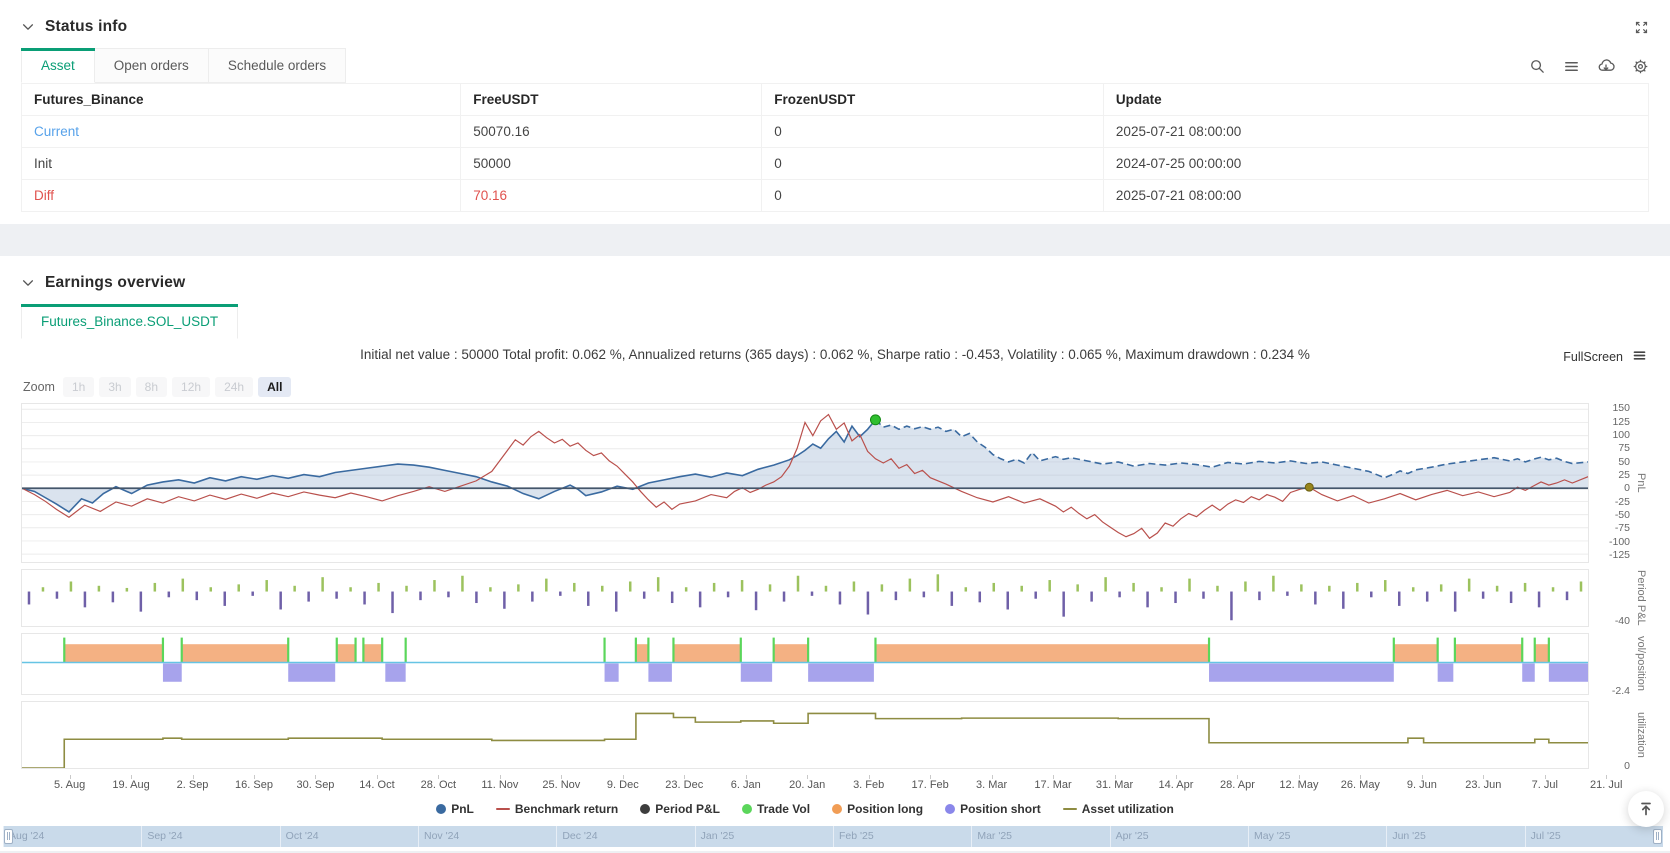  Describe the element at coordinates (1376, 131) in the screenshot. I see `cell-current-3: 2025-07-21 08:00:00` at that location.